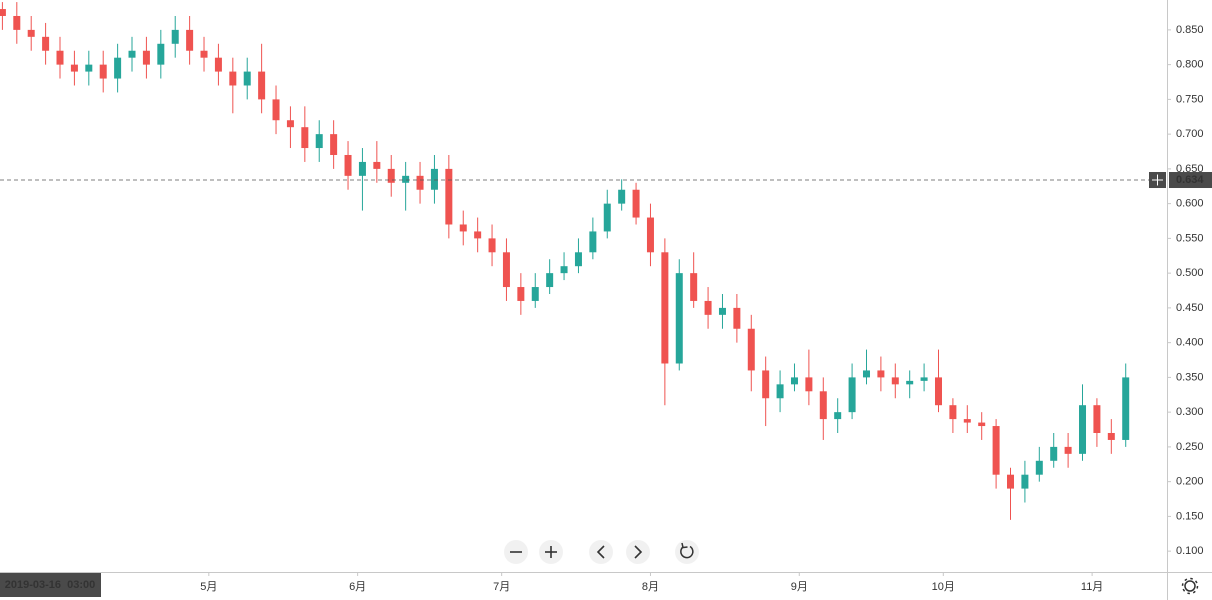  I want to click on crosshair-price-label: 0.634, so click(1190, 180).